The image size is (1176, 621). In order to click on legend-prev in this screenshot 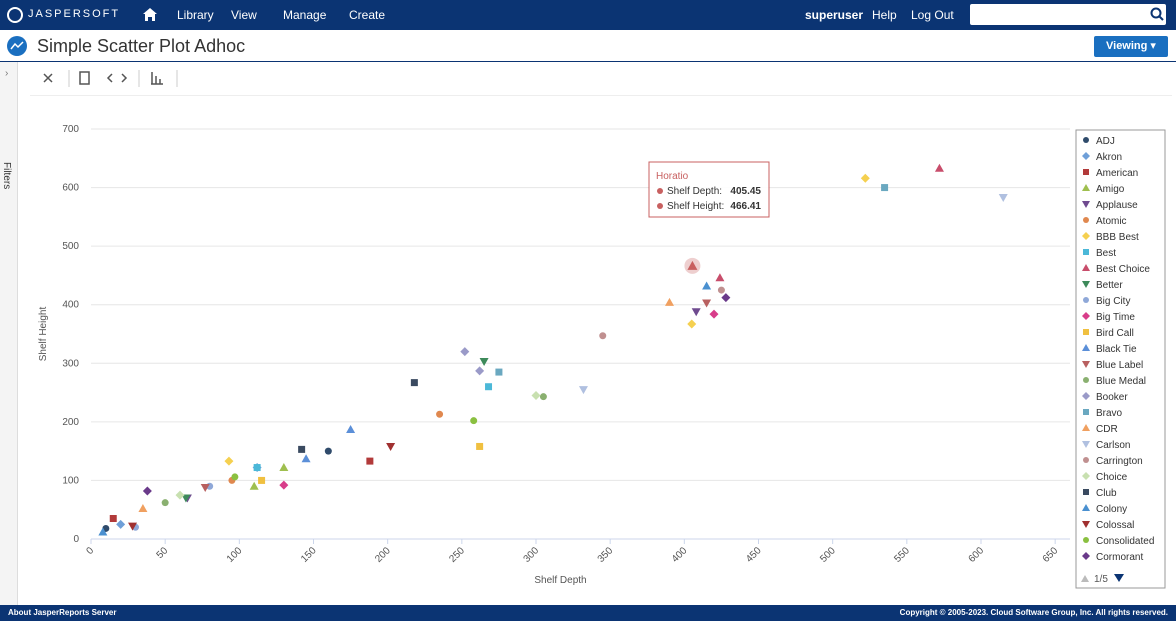, I will do `click(1085, 578)`.